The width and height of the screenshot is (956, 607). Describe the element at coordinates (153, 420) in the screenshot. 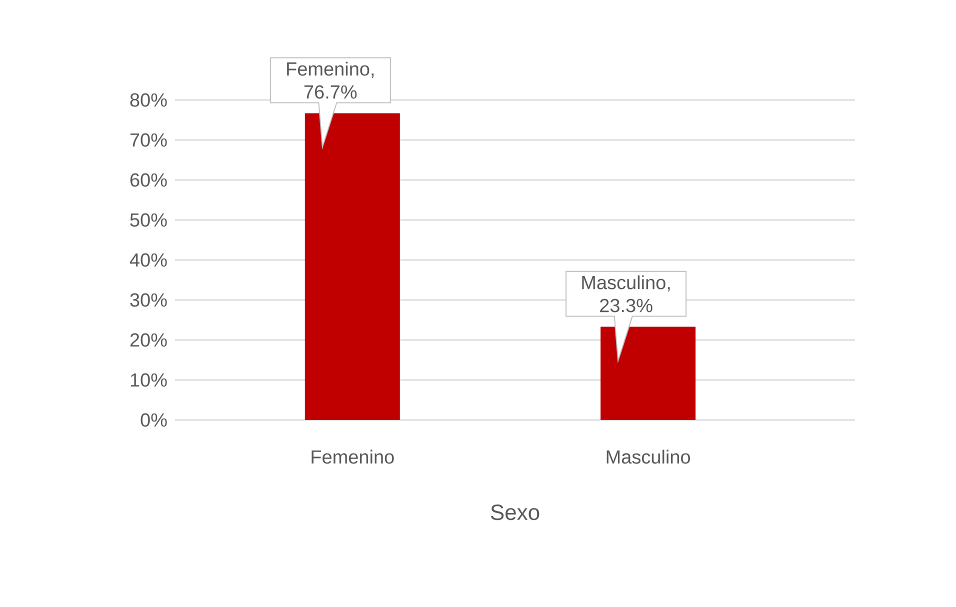

I see `y-tick-label: 0%` at that location.